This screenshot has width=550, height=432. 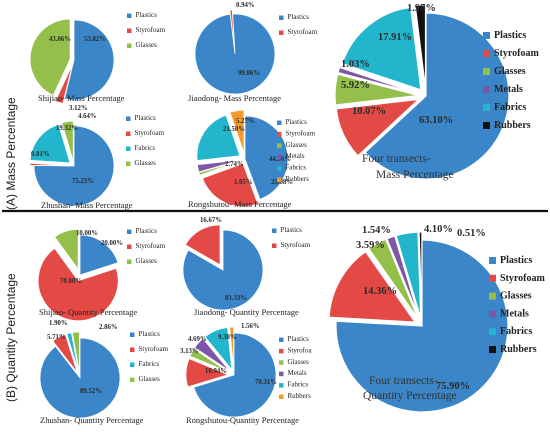 I want to click on chart-title: Jiaodong- Quantity Percentage, so click(x=246, y=312).